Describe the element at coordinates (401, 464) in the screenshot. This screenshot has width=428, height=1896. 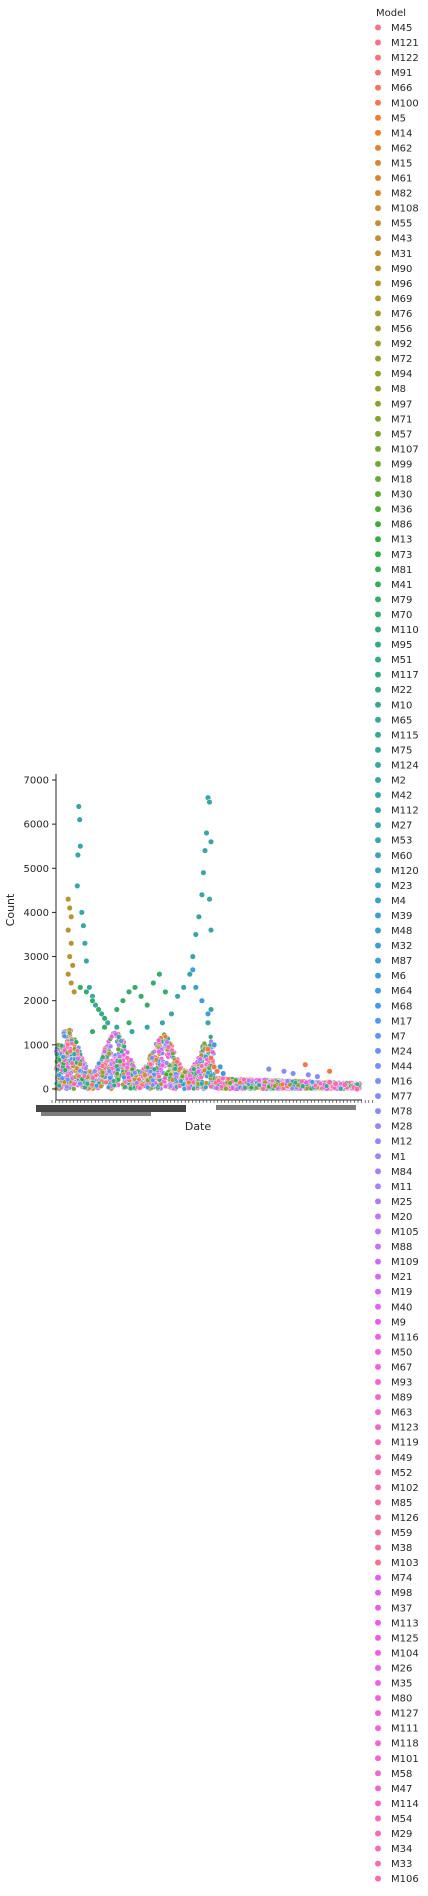
I see `legend-label: M99` at that location.